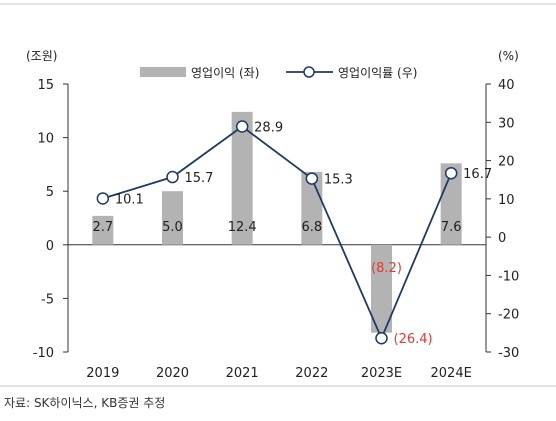  What do you see at coordinates (309, 72) in the screenshot?
I see `legend-marker-line` at bounding box center [309, 72].